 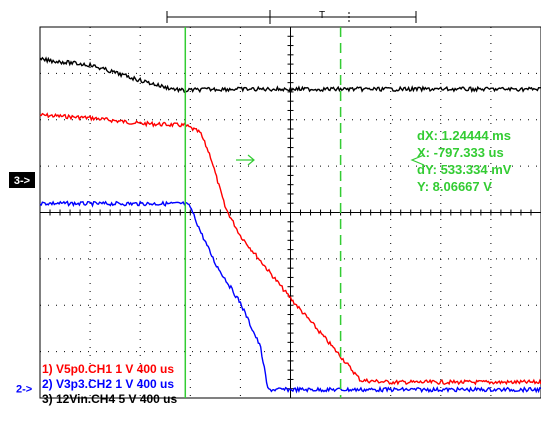 I want to click on cursor-1-arrow-icon, so click(x=245, y=160).